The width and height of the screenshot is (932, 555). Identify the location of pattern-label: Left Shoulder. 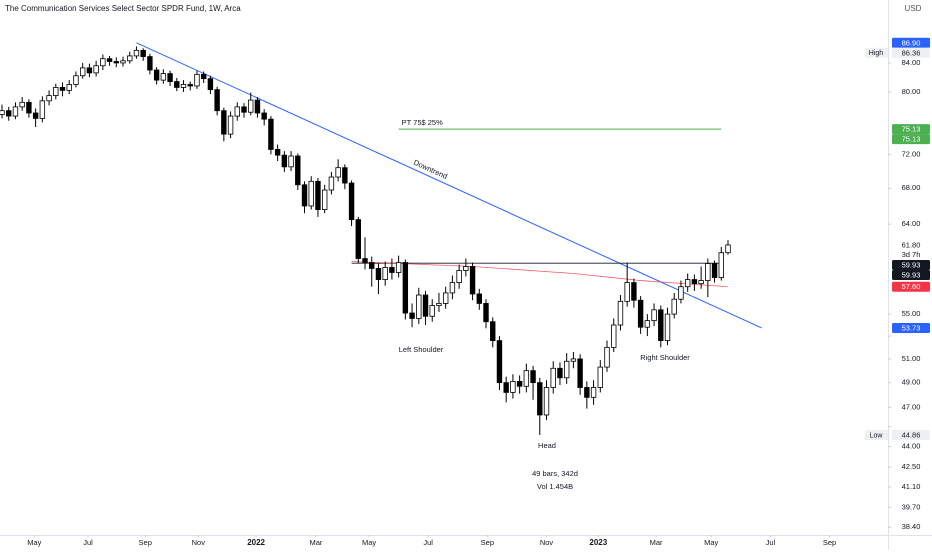
(421, 349).